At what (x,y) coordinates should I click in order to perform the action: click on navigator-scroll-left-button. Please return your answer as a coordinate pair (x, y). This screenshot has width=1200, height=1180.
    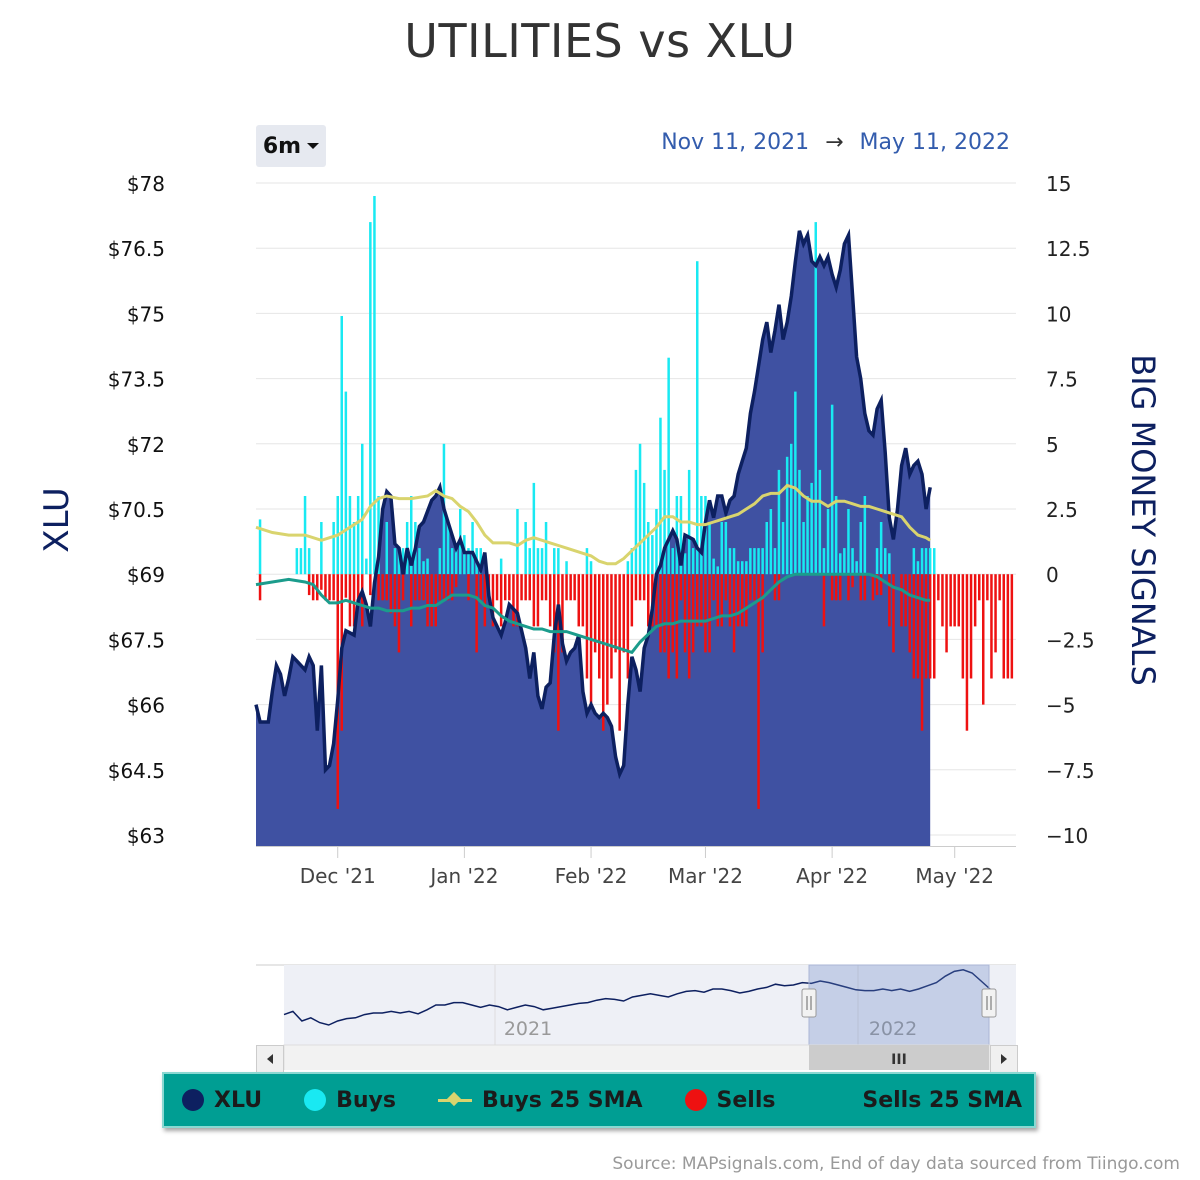
    Looking at the image, I should click on (270, 1059).